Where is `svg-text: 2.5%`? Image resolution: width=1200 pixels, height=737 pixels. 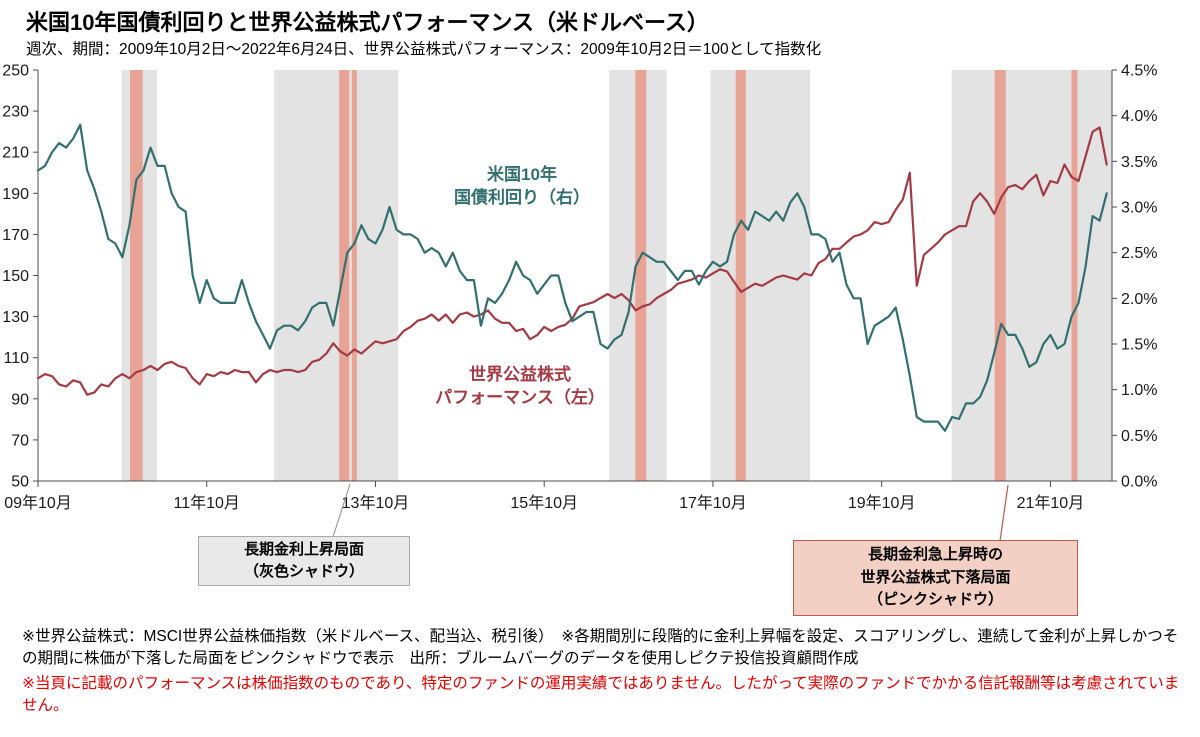
svg-text: 2.5% is located at coordinates (1139, 253).